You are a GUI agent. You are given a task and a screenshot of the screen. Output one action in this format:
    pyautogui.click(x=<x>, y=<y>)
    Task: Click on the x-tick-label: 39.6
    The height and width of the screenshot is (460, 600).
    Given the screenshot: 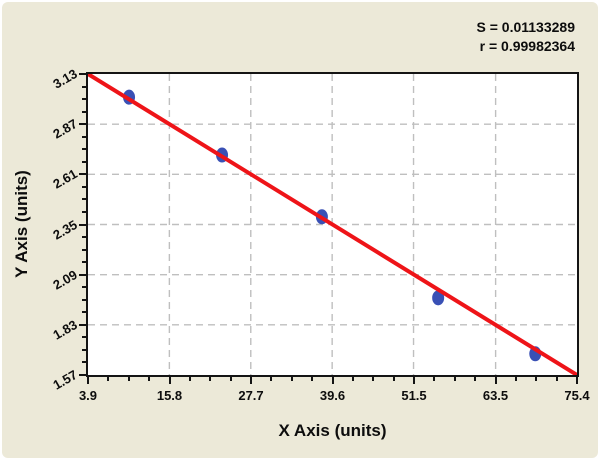 What is the action you would take?
    pyautogui.click(x=332, y=395)
    